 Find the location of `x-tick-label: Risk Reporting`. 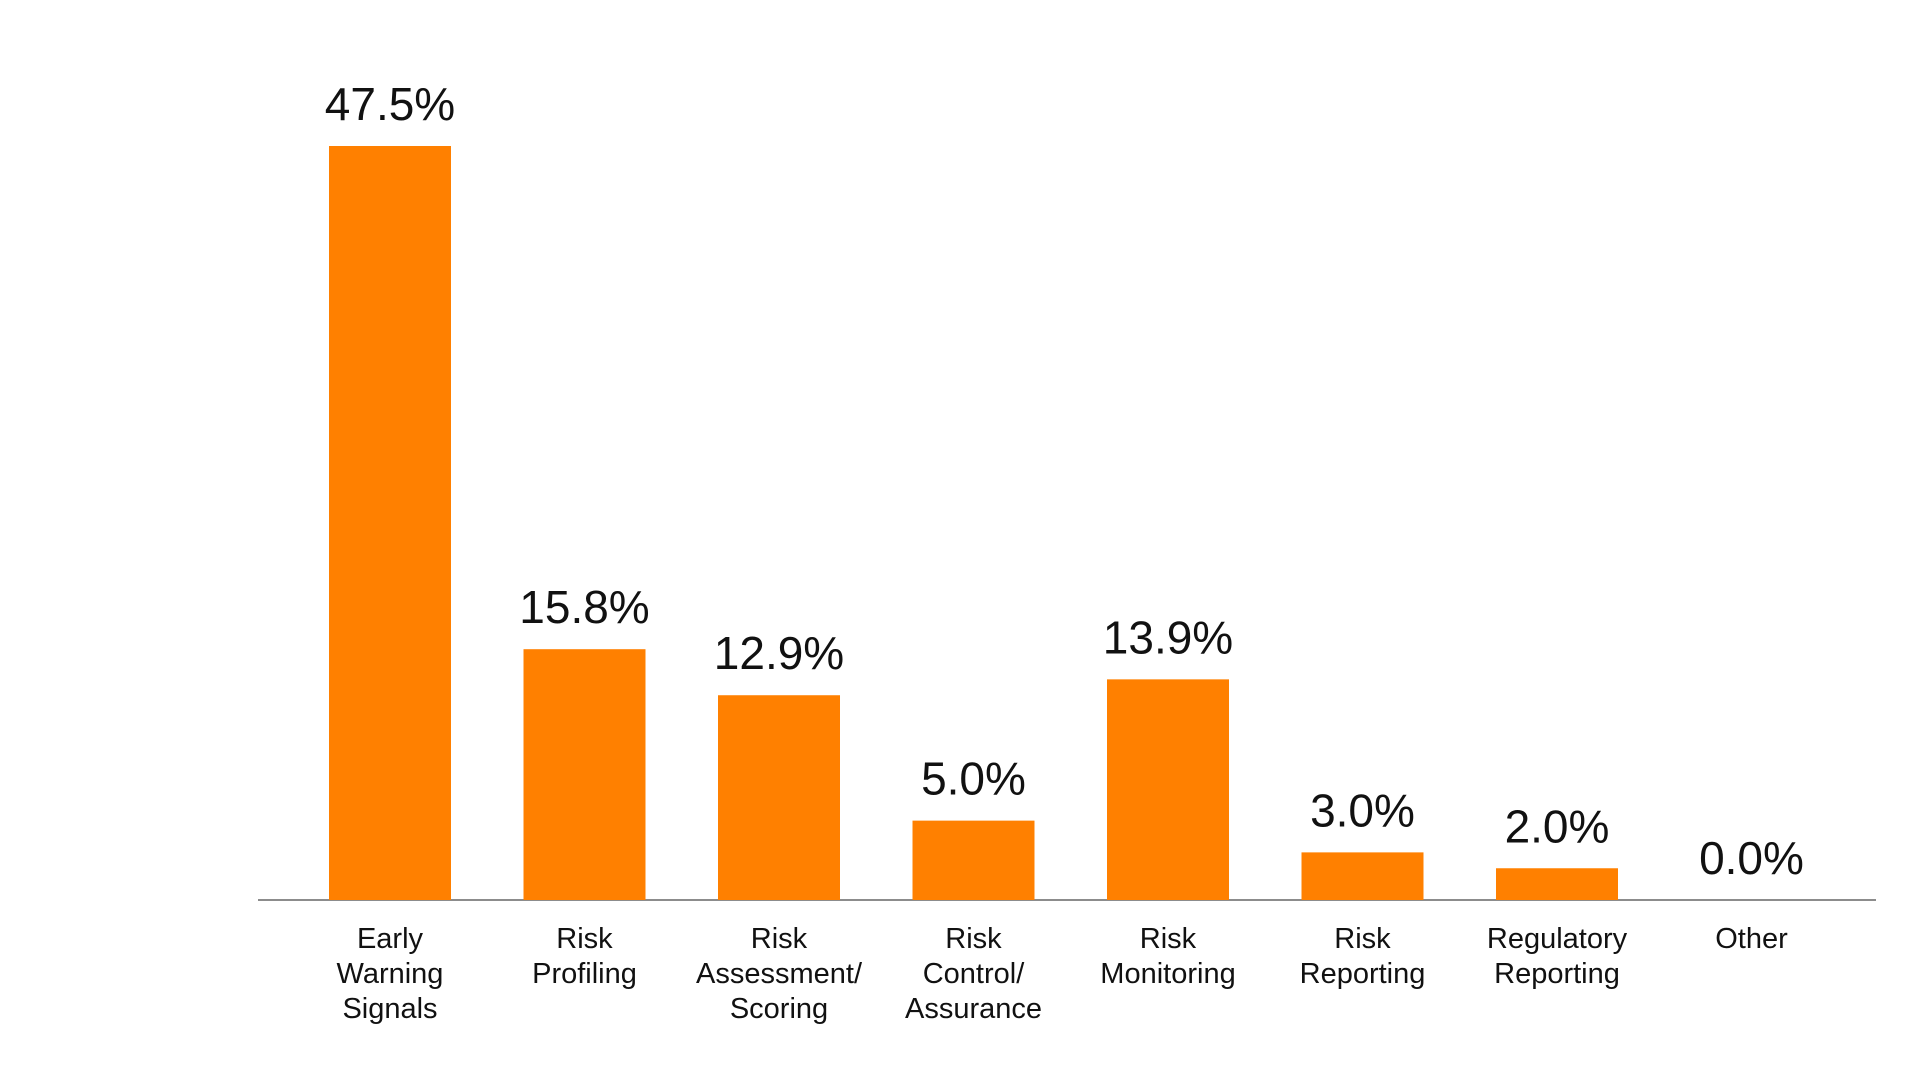

x-tick-label: Risk Reporting is located at coordinates (1363, 956).